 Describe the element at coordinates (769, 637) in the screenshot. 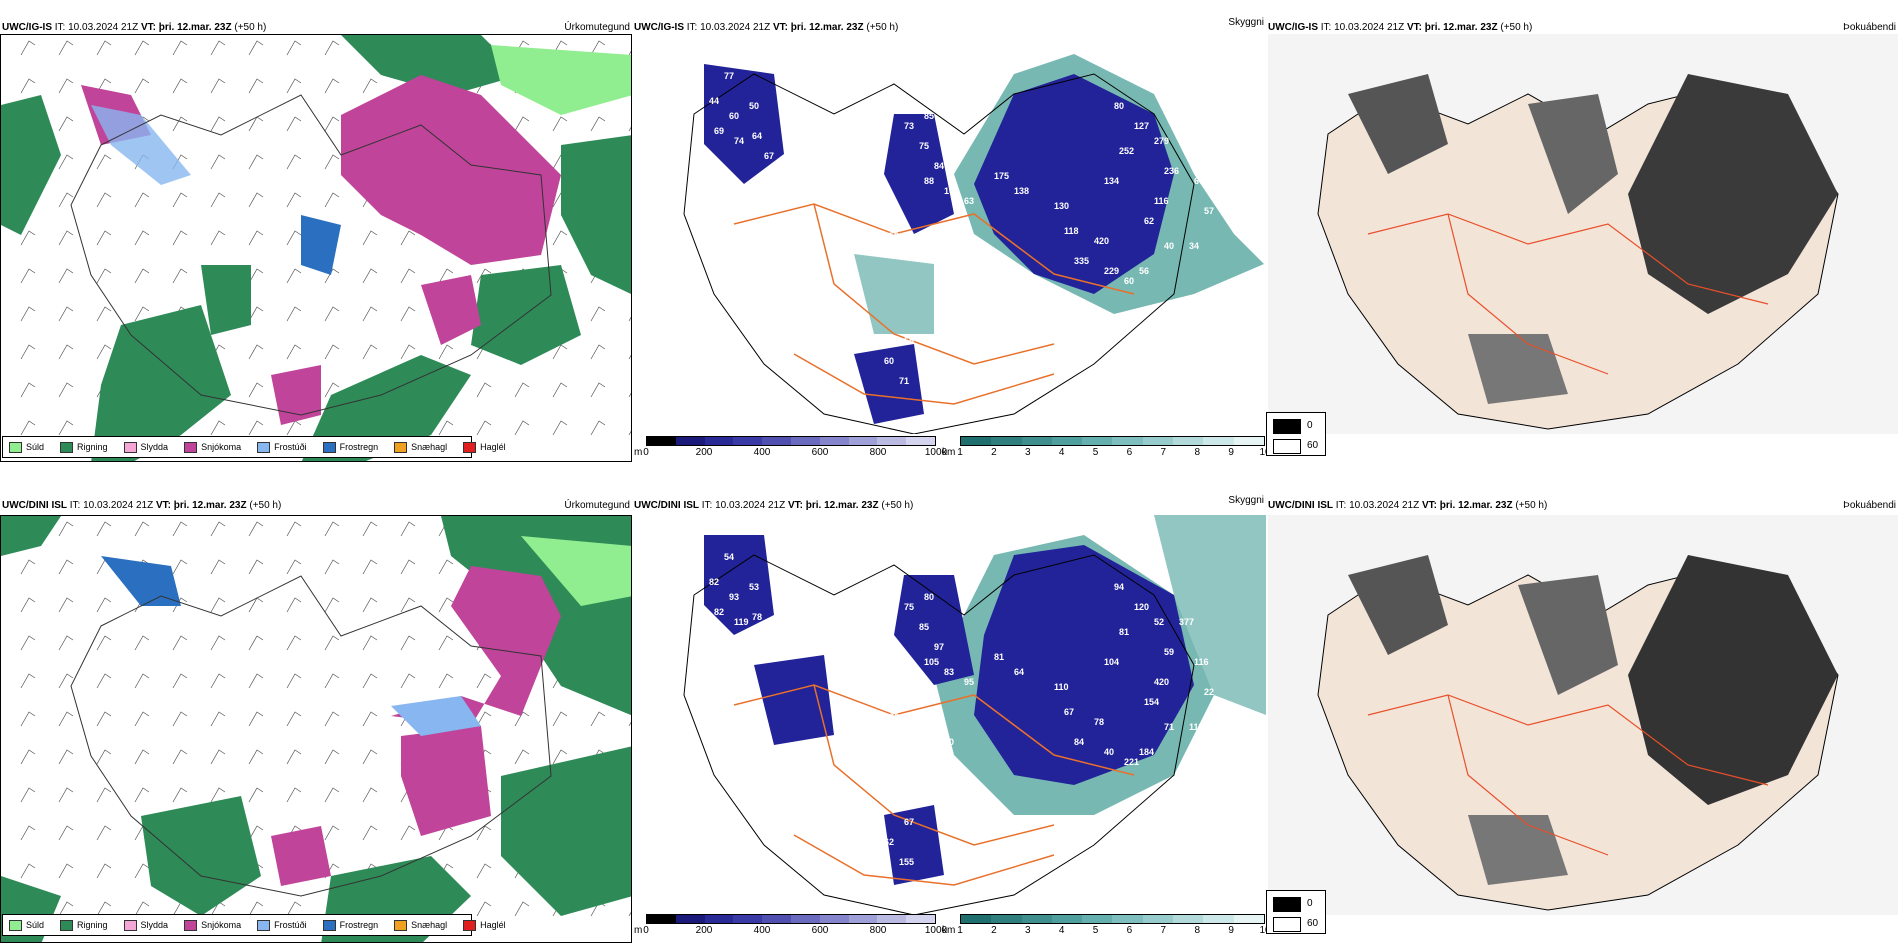

I see `vis-value-label: 42` at that location.